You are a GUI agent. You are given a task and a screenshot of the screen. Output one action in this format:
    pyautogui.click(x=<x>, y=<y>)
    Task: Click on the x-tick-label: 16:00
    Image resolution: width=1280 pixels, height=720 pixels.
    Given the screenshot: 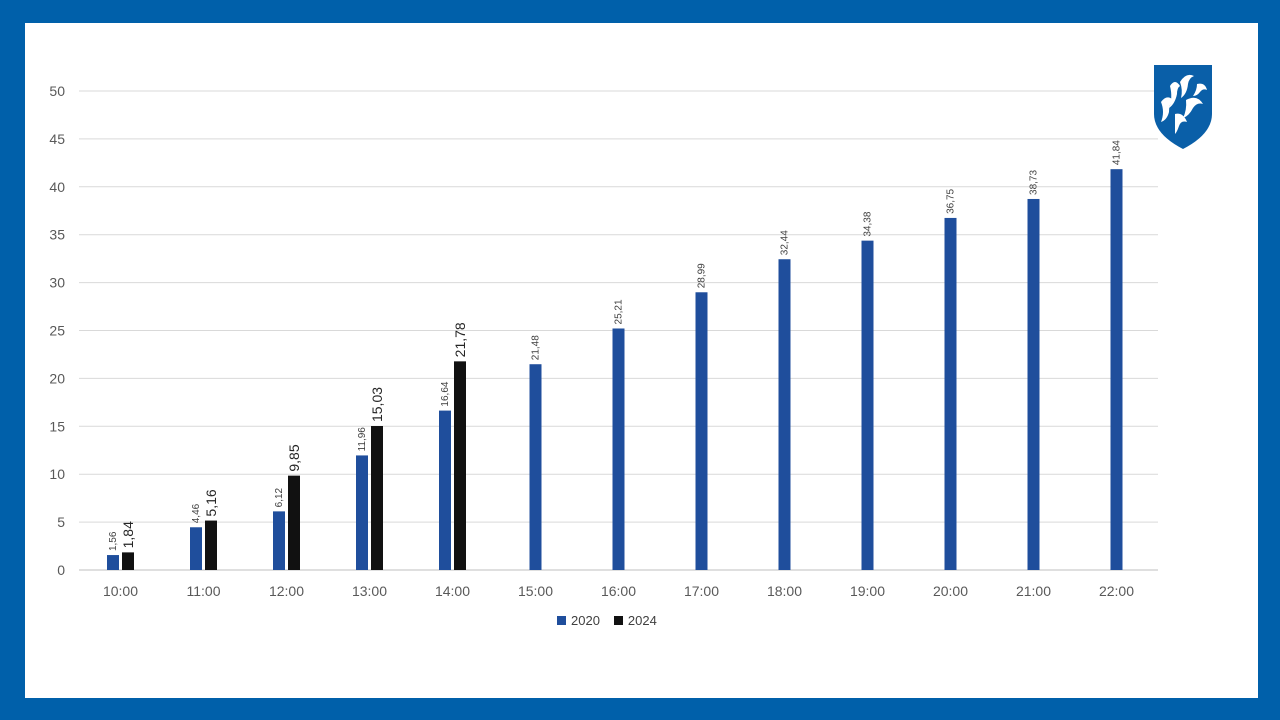 What is the action you would take?
    pyautogui.click(x=618, y=591)
    